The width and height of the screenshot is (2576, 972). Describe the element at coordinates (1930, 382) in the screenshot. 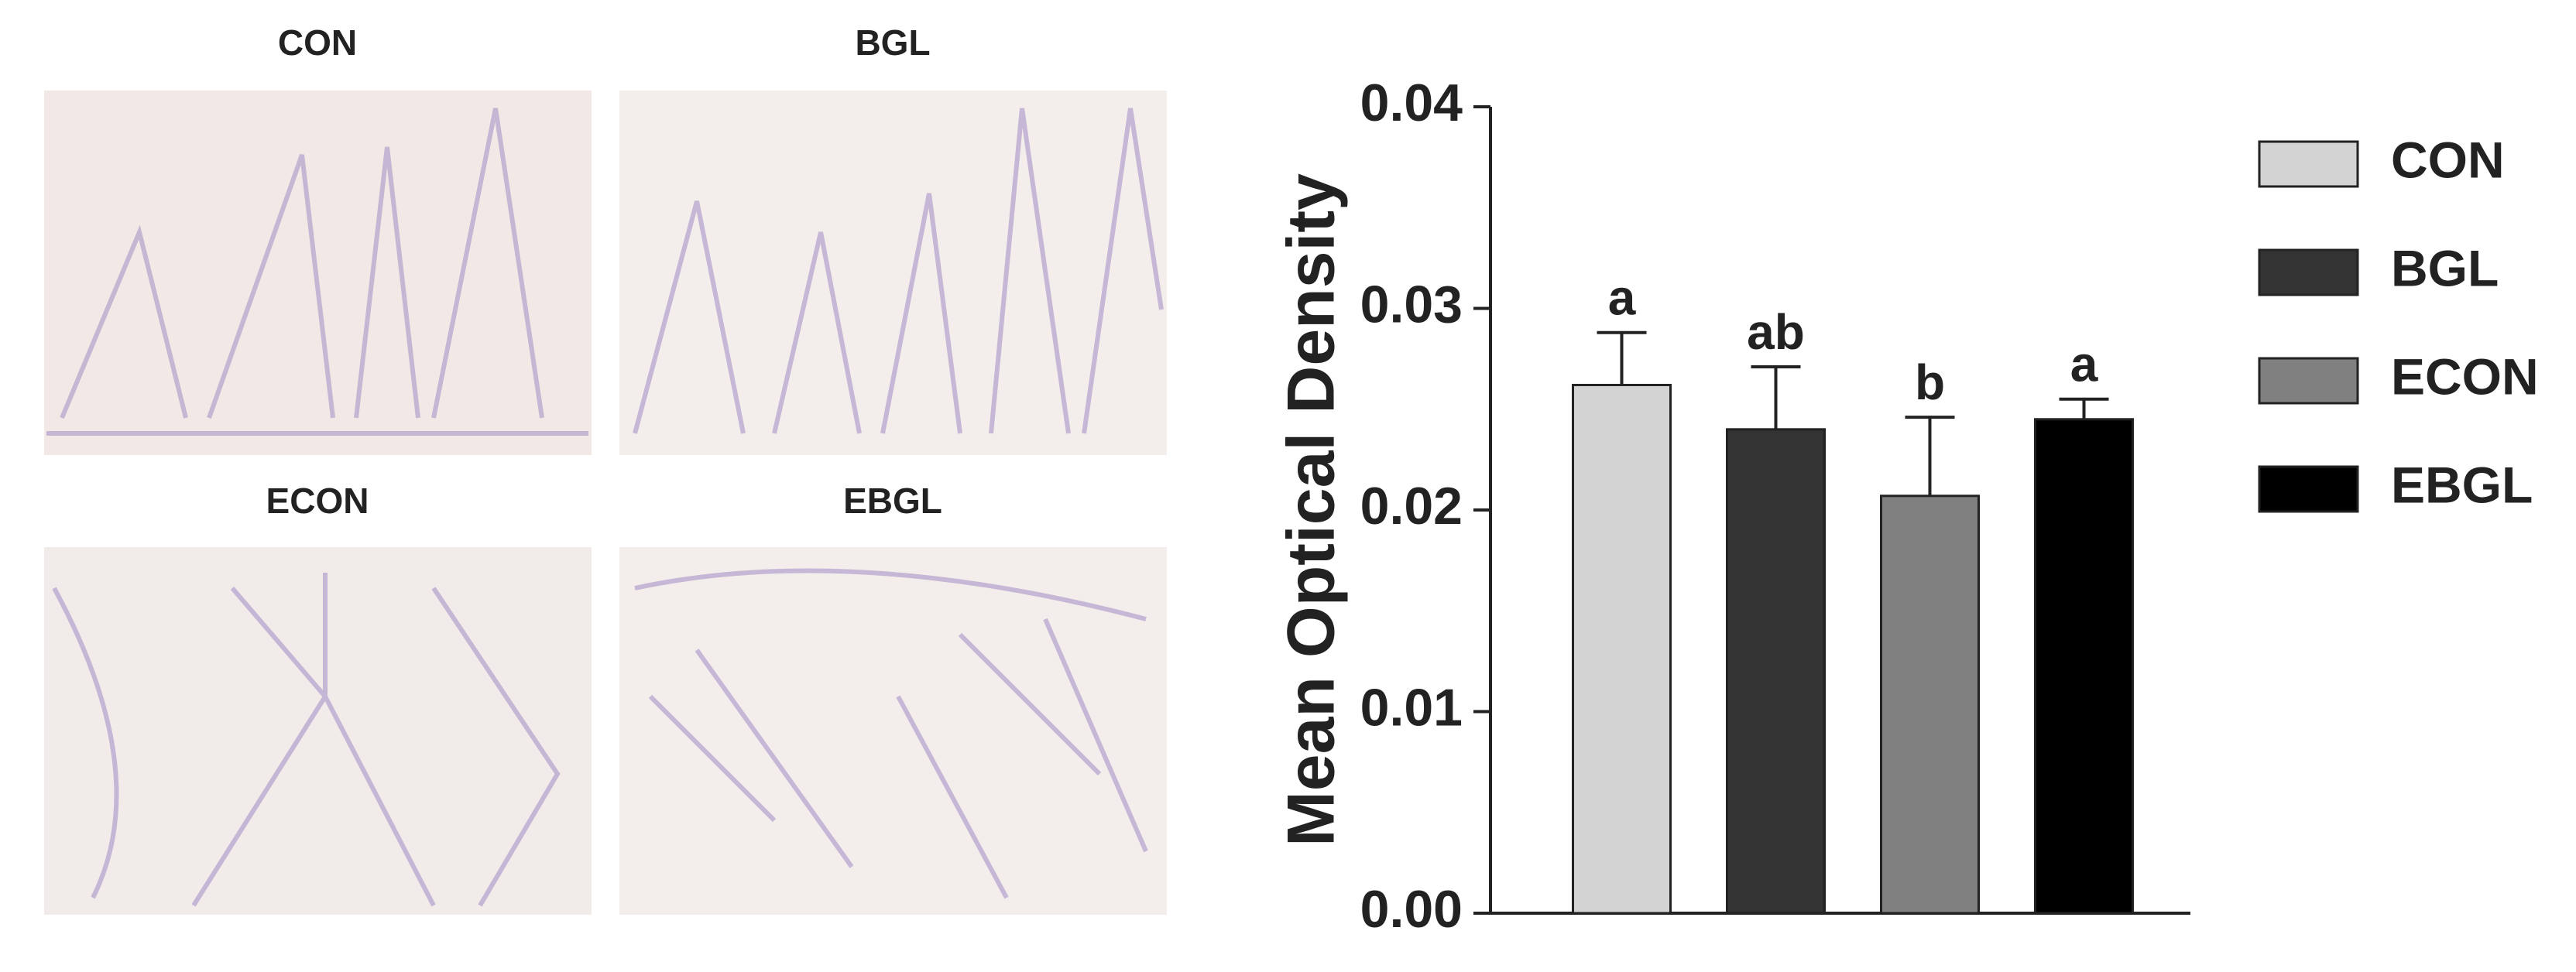

I see `significance-letter: b` at that location.